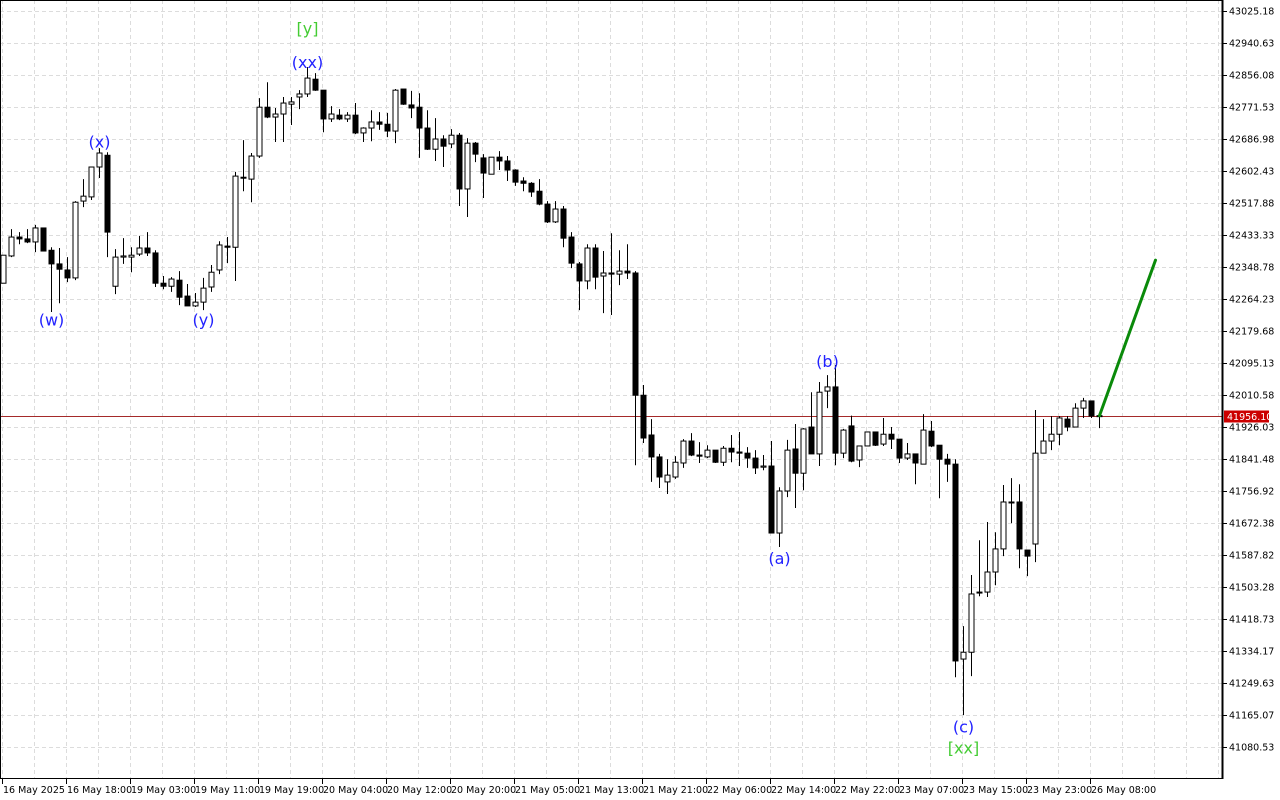 The height and width of the screenshot is (800, 1280). I want to click on price-tick-label: 41249.63, so click(1251, 684).